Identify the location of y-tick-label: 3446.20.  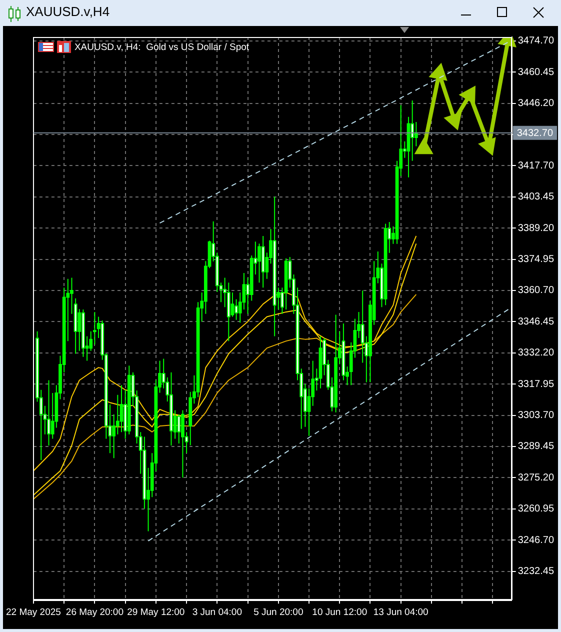
(536, 104).